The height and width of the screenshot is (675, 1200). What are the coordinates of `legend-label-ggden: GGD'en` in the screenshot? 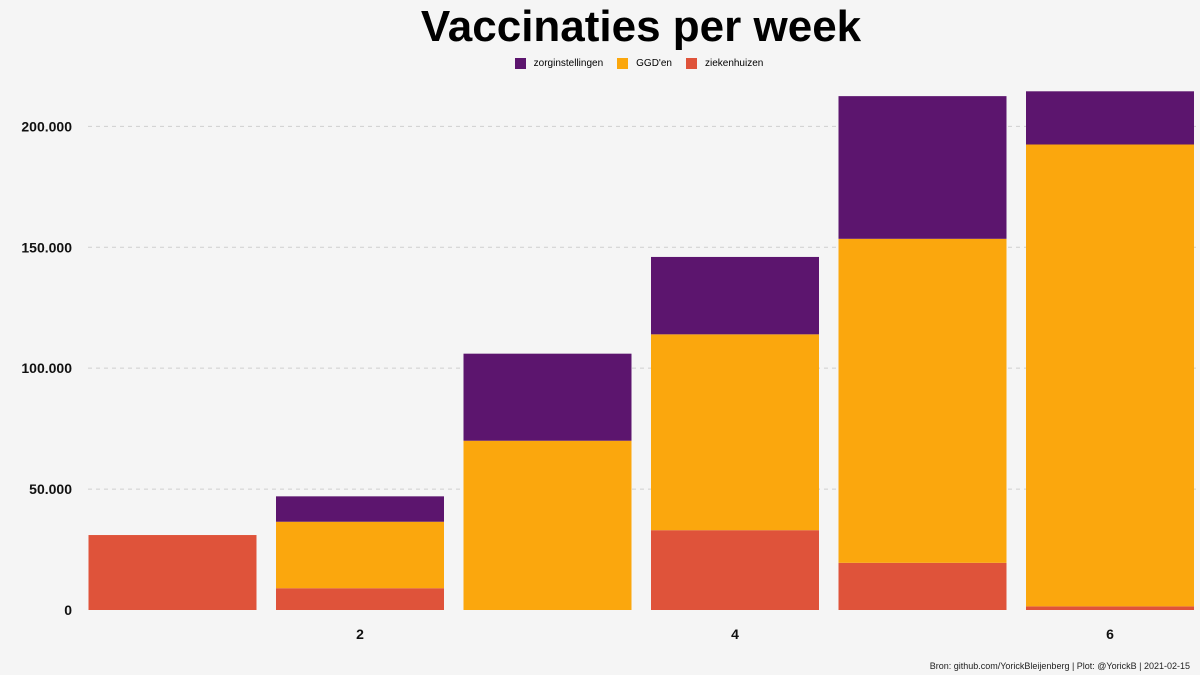 It's located at (654, 63).